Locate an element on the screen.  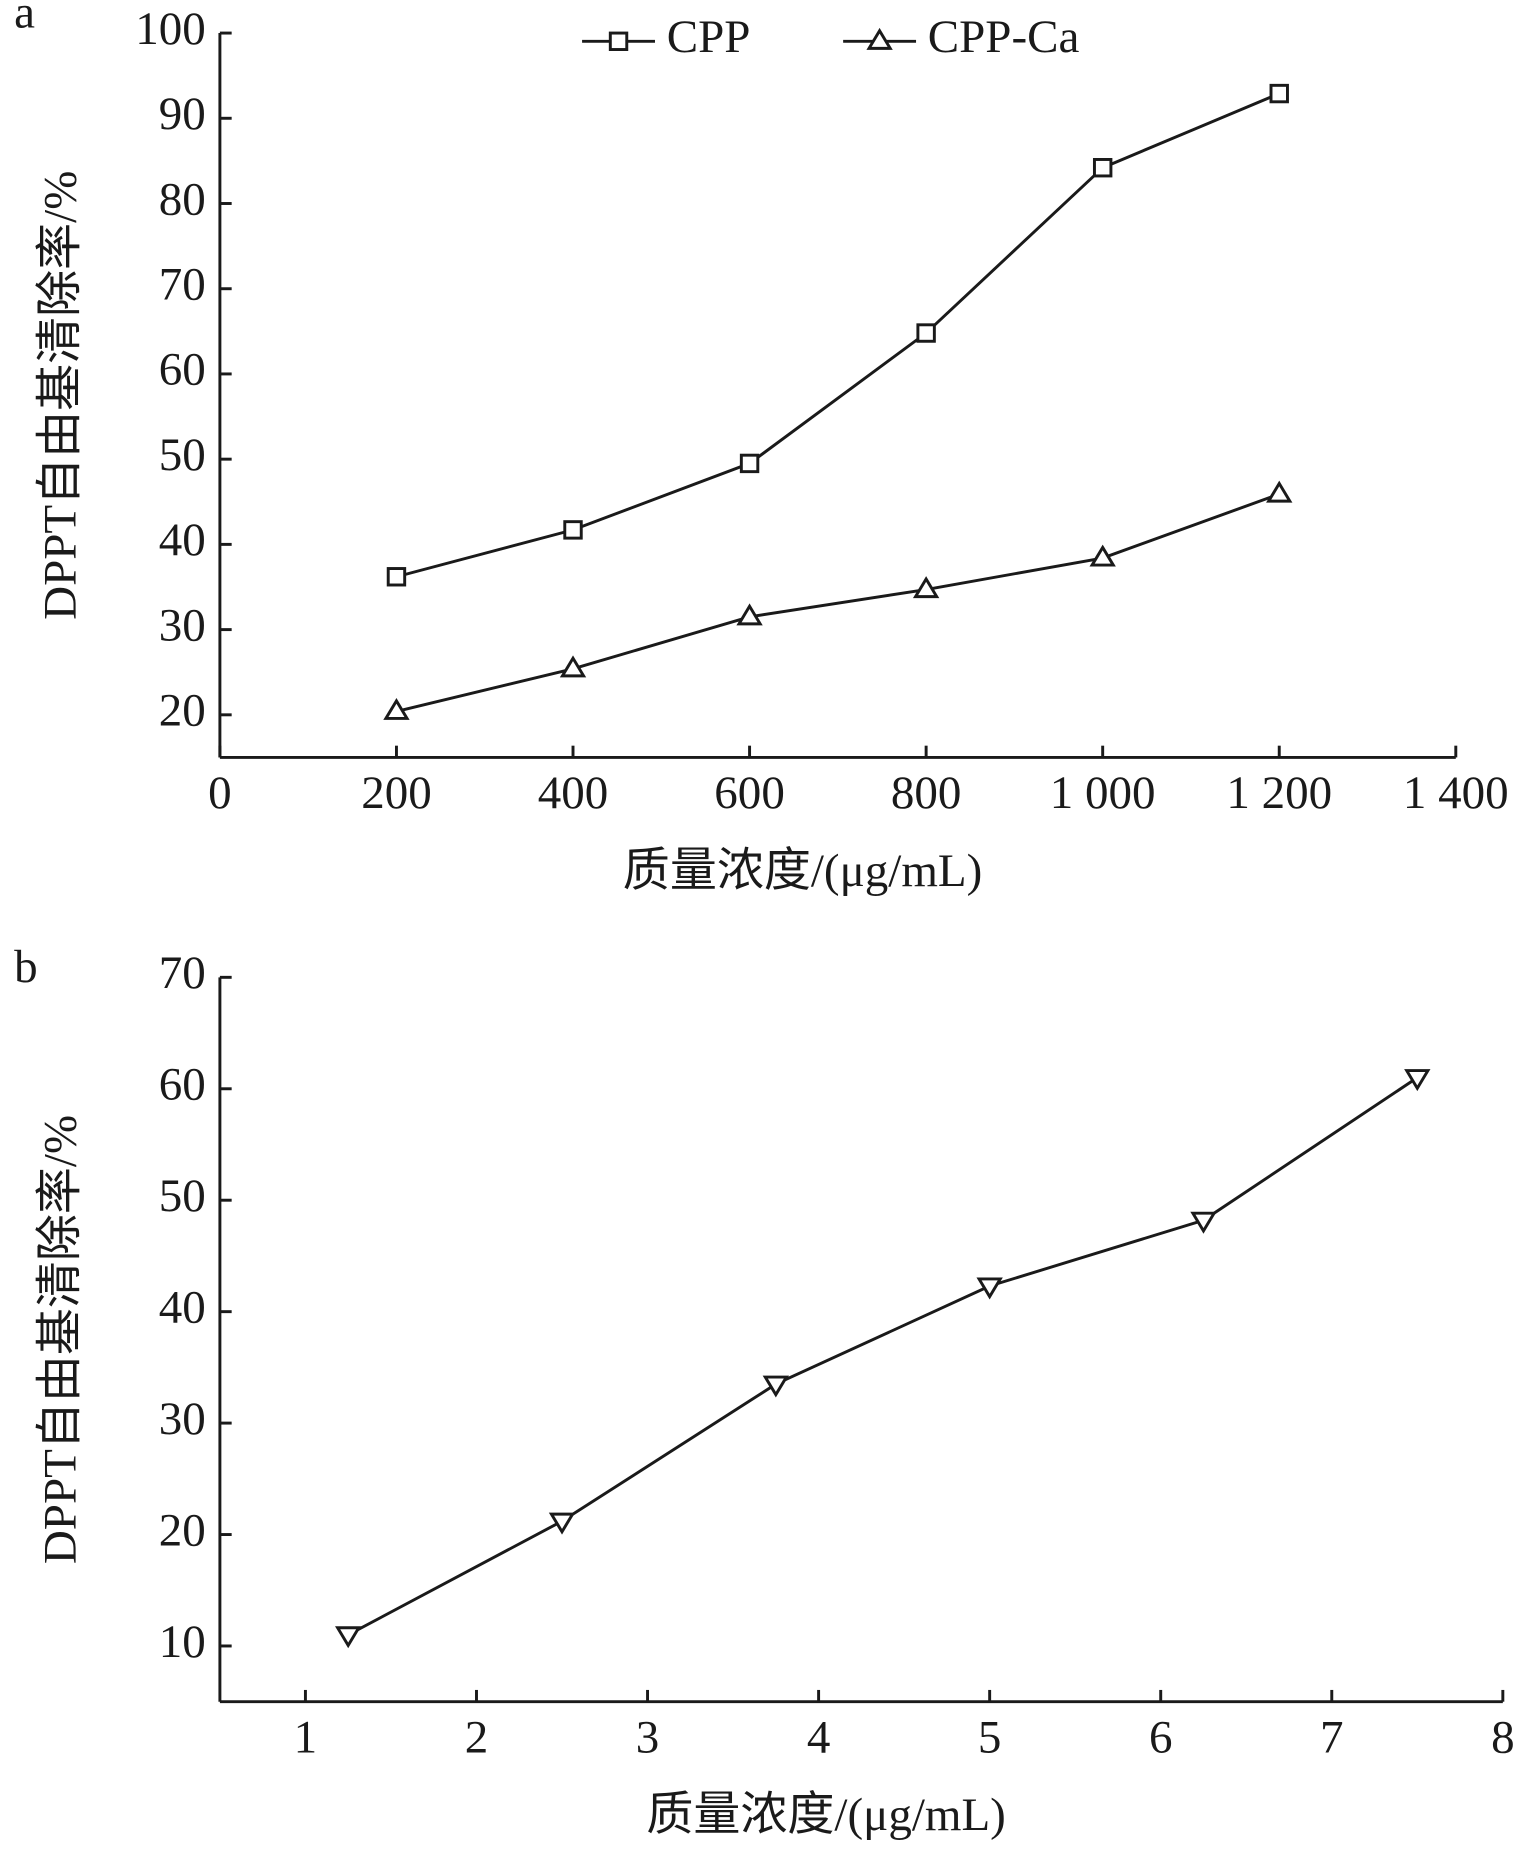
x-tick-label: 400 is located at coordinates (573, 793).